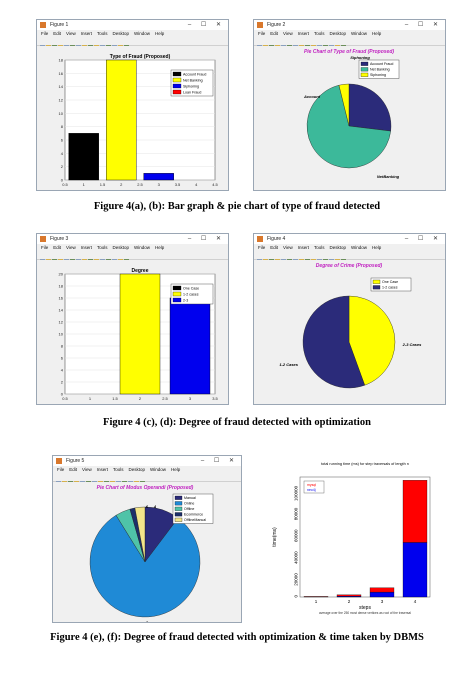 The height and width of the screenshot is (686, 474). What do you see at coordinates (192, 93) in the screenshot?
I see `legend-label: Loan Fraud` at bounding box center [192, 93].